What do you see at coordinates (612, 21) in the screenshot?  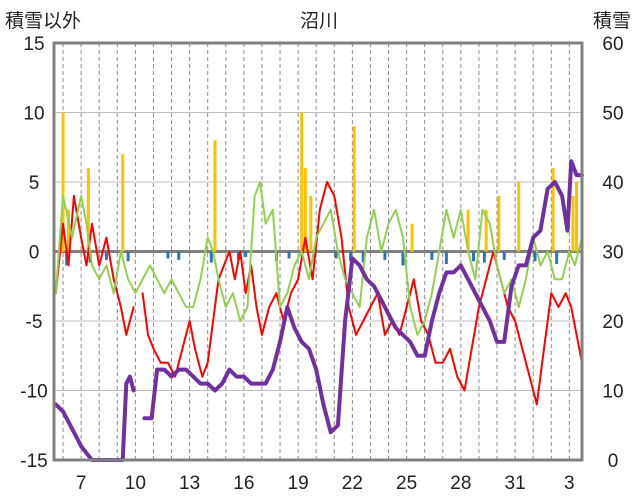 I see `right-axis-label: 積雪` at bounding box center [612, 21].